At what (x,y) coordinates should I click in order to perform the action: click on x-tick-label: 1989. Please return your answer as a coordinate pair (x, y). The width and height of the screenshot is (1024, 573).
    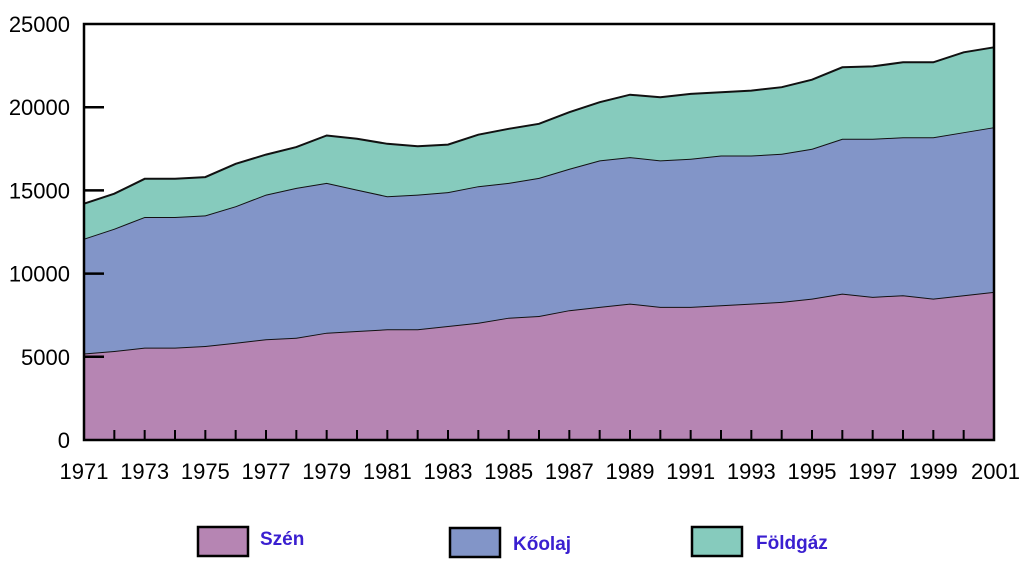
    Looking at the image, I should click on (630, 471).